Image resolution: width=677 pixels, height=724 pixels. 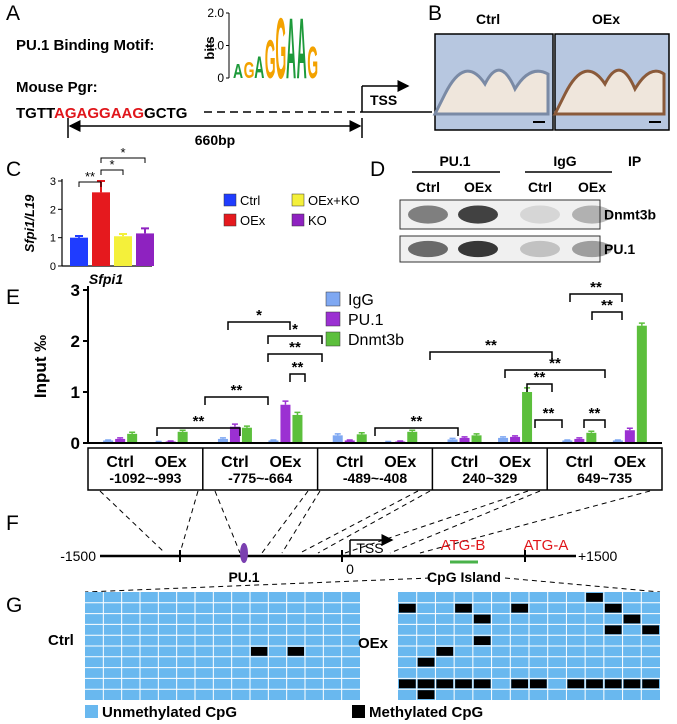 What do you see at coordinates (546, 545) in the screenshot?
I see `atg-label: ATG-A` at bounding box center [546, 545].